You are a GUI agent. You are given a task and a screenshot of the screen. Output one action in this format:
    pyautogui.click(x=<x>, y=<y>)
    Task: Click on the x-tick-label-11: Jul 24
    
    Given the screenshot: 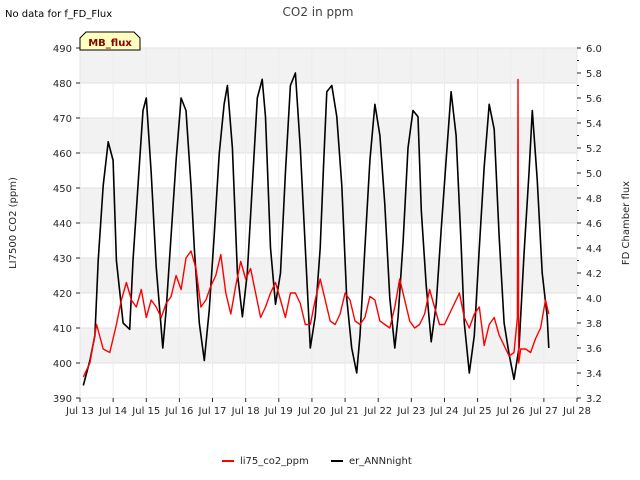 What is the action you would take?
    pyautogui.click(x=443, y=411)
    